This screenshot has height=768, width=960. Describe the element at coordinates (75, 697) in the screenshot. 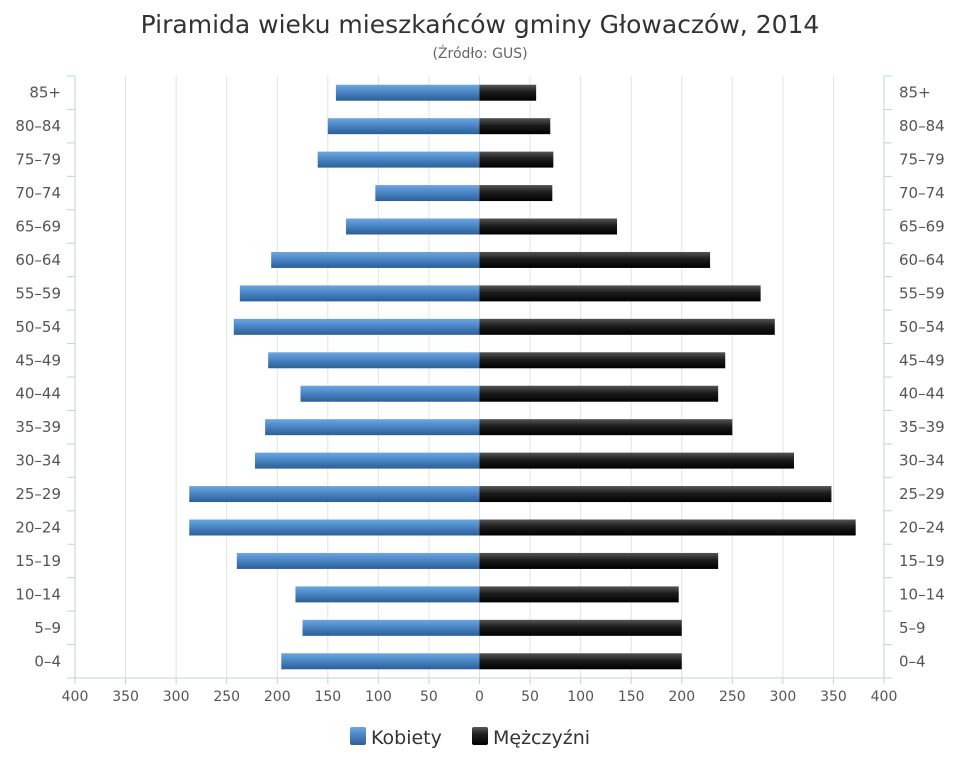

I see `x-tick-label-0: 400` at that location.